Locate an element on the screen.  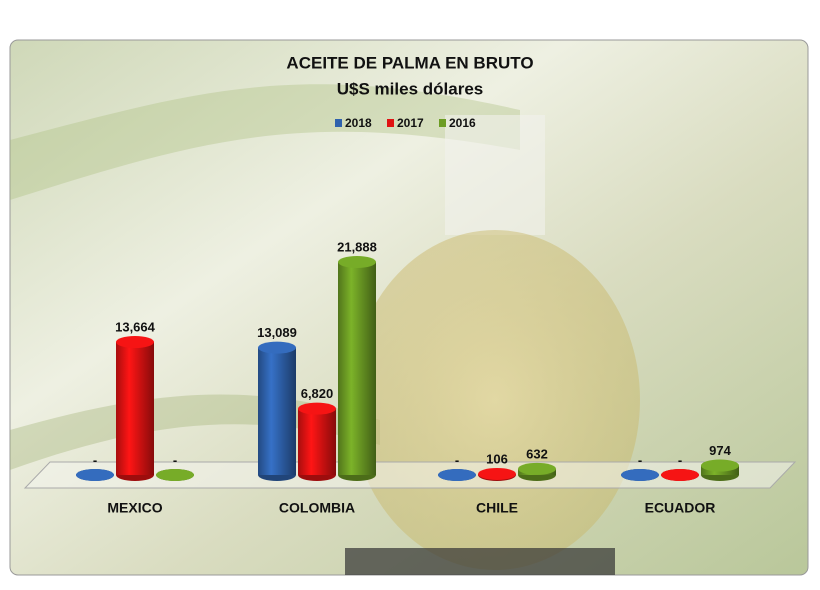
x-tick-label: COLOMBIA is located at coordinates (317, 508).